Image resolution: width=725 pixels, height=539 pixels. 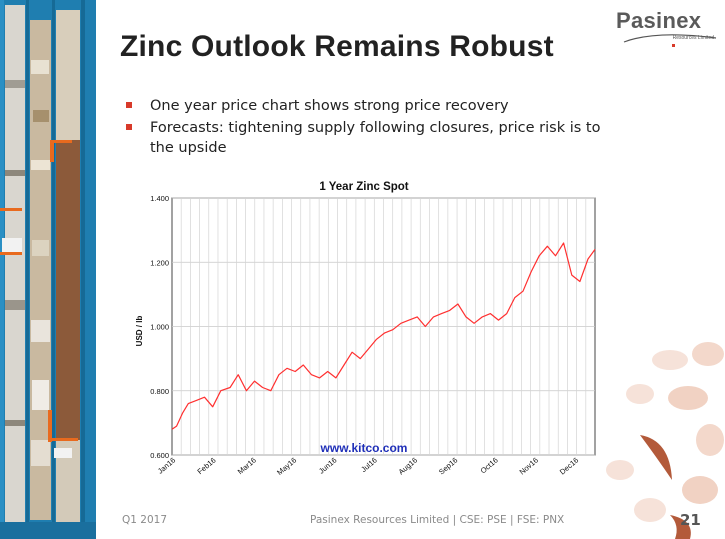 I want to click on x-tick-label: Jun16, so click(x=327, y=466).